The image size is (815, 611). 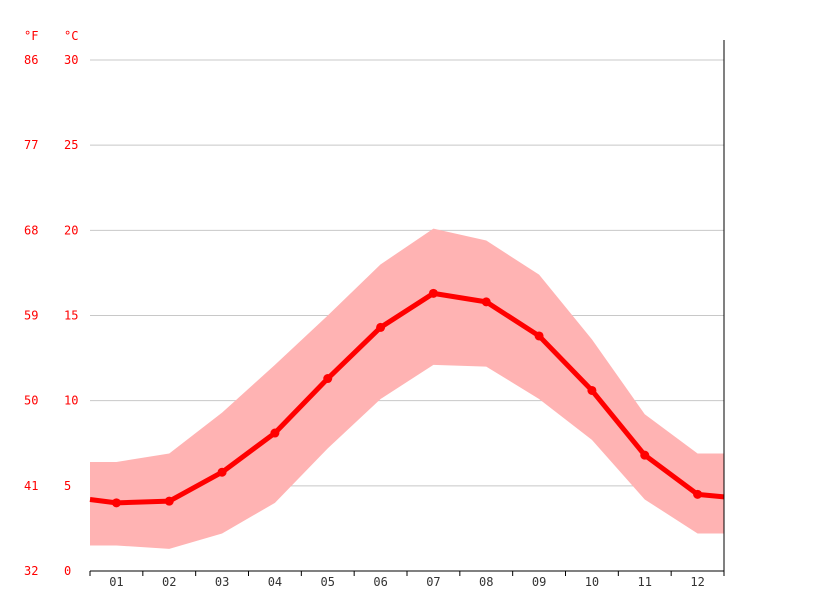 I want to click on x-tick-label: 06, so click(x=380, y=582).